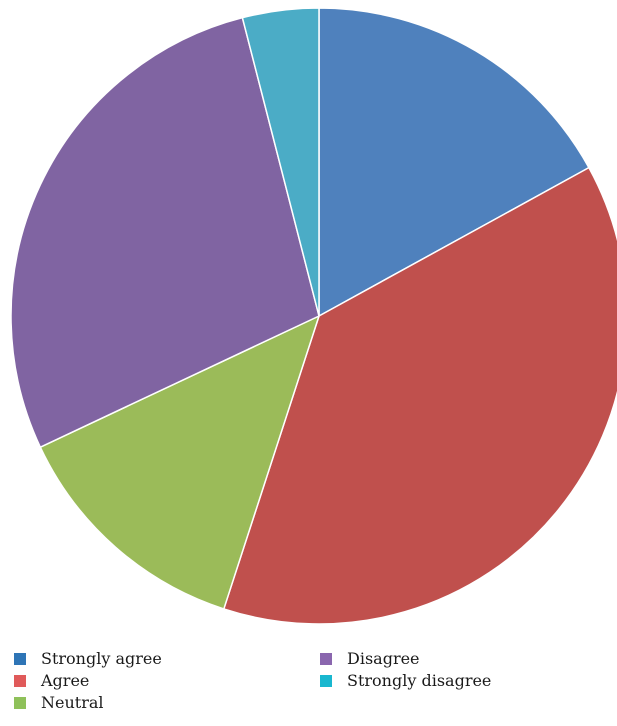 The height and width of the screenshot is (726, 617). What do you see at coordinates (65, 680) in the screenshot?
I see `legend-label-agree: Agree` at bounding box center [65, 680].